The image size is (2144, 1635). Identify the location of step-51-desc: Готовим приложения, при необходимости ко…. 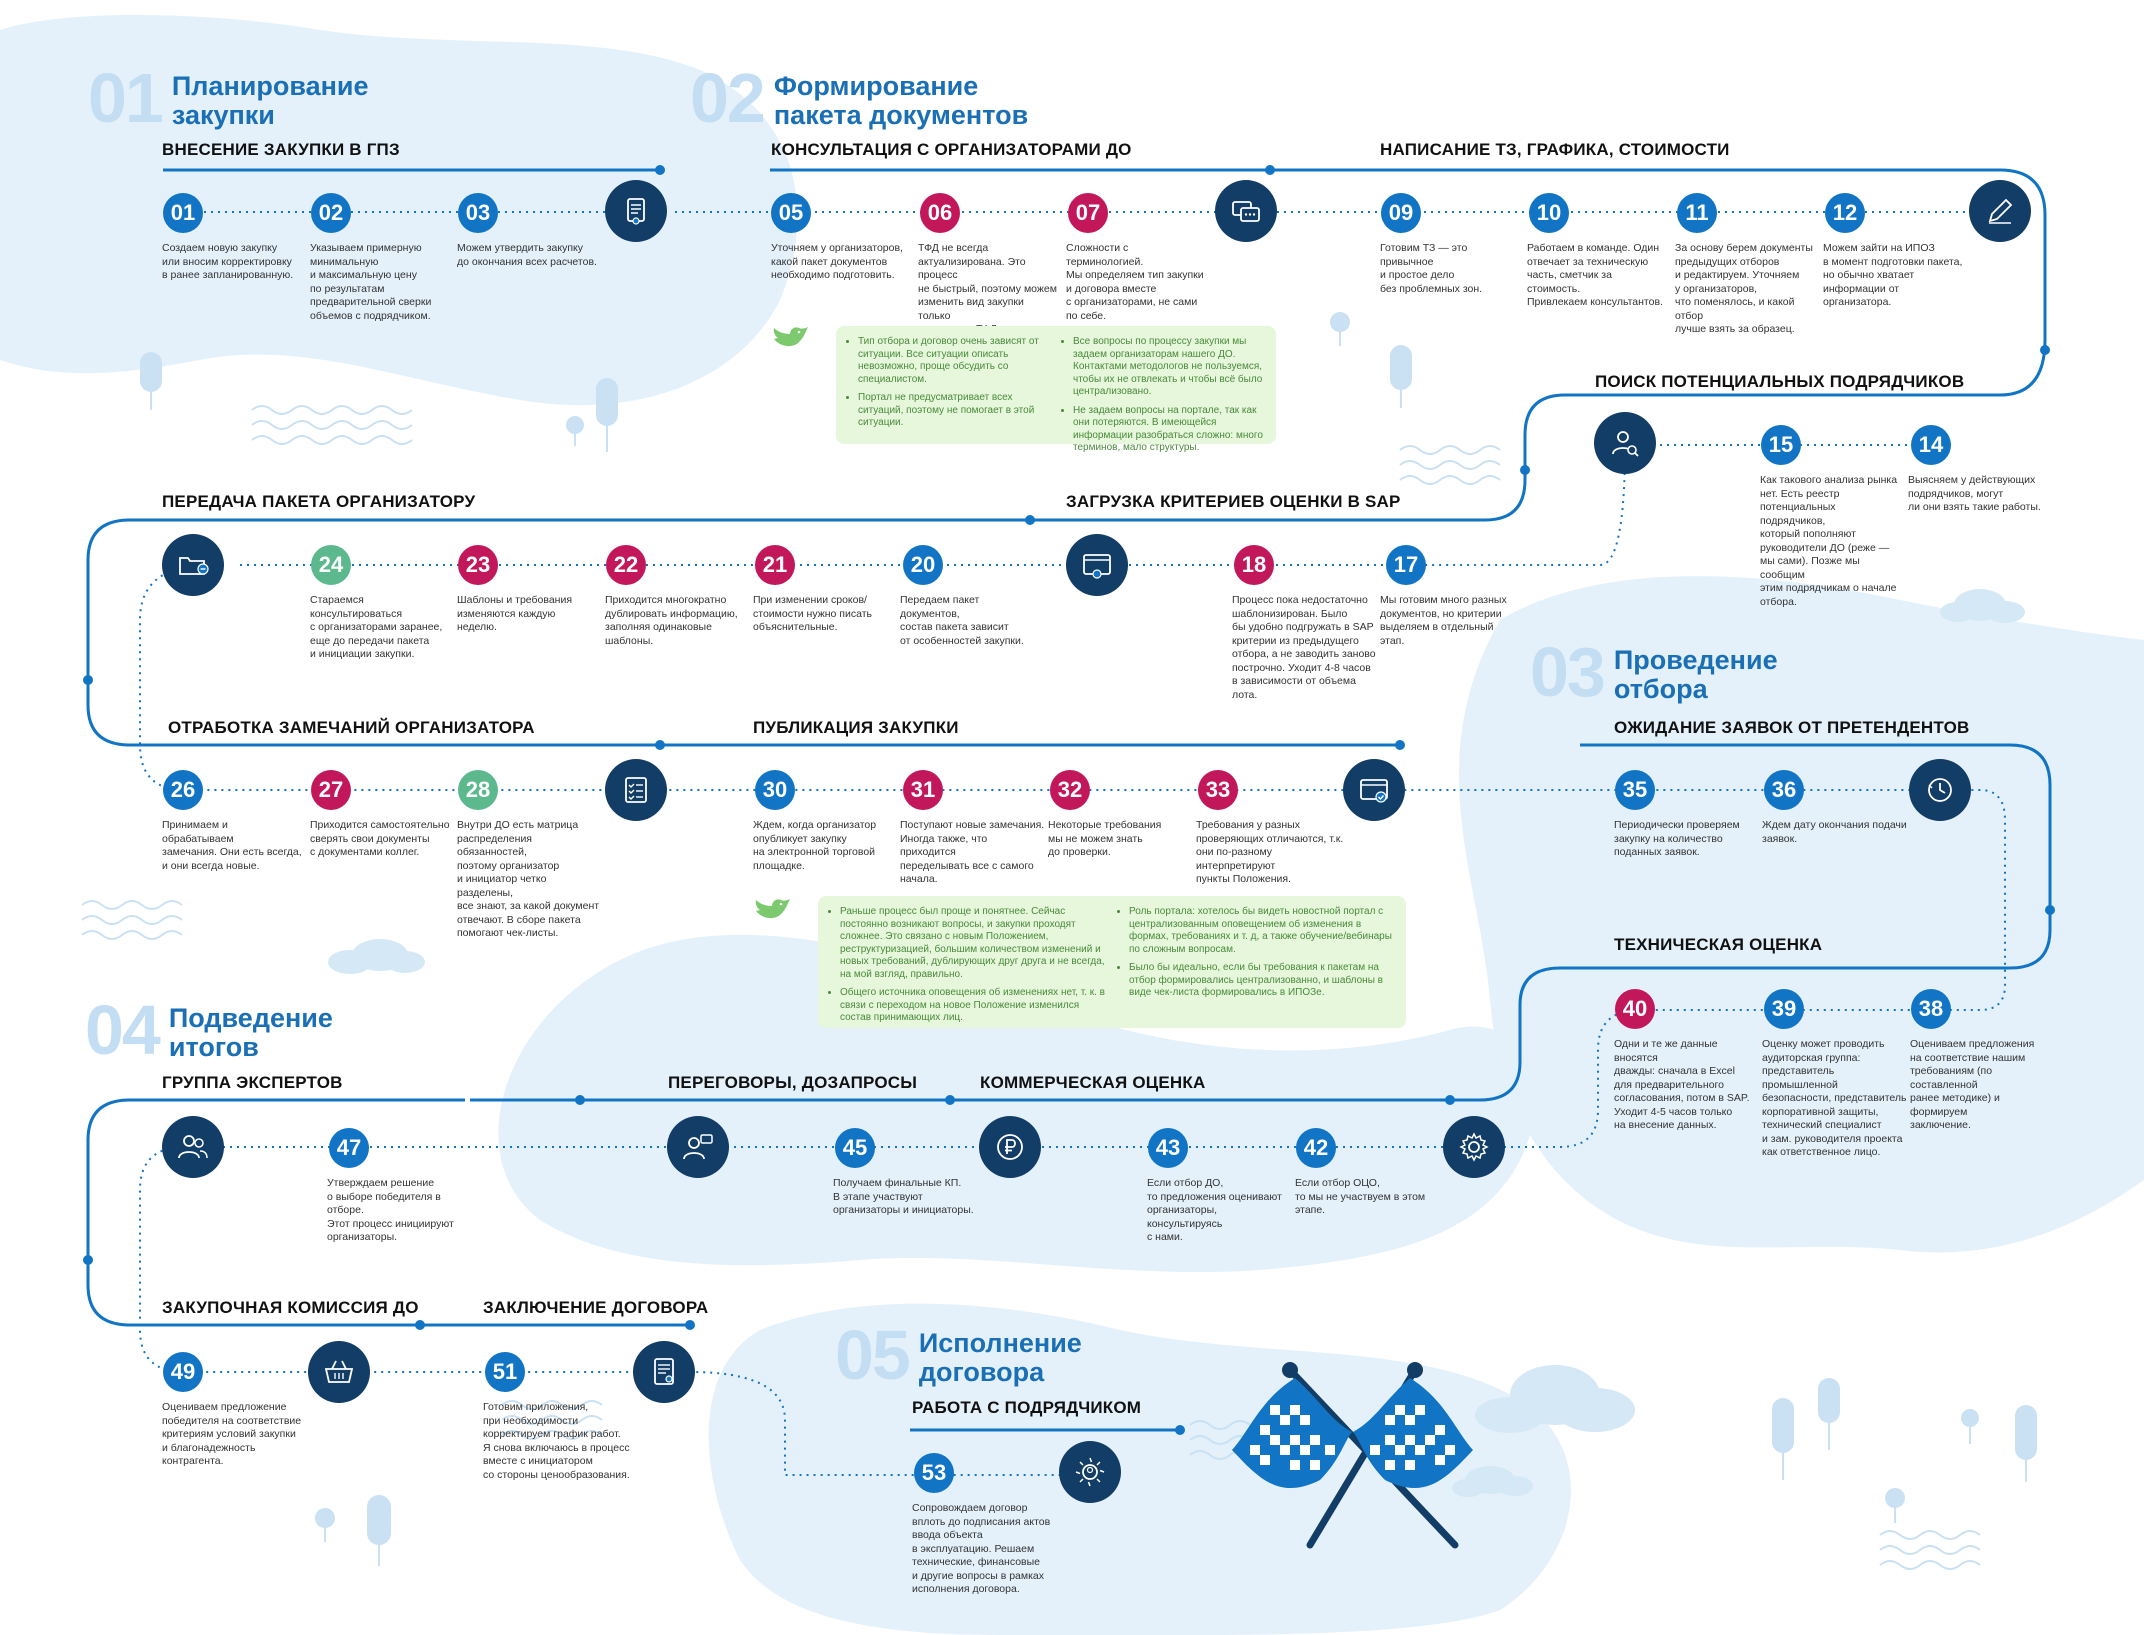
(556, 1441).